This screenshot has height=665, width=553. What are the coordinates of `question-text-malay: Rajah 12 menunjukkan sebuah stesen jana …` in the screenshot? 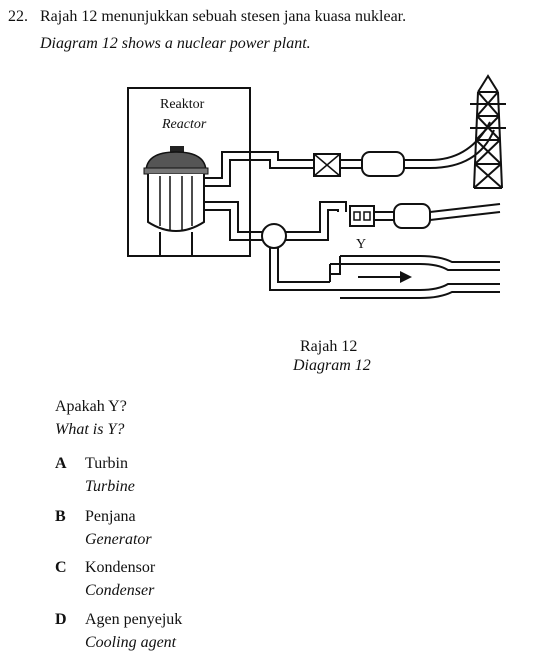 It's located at (223, 16).